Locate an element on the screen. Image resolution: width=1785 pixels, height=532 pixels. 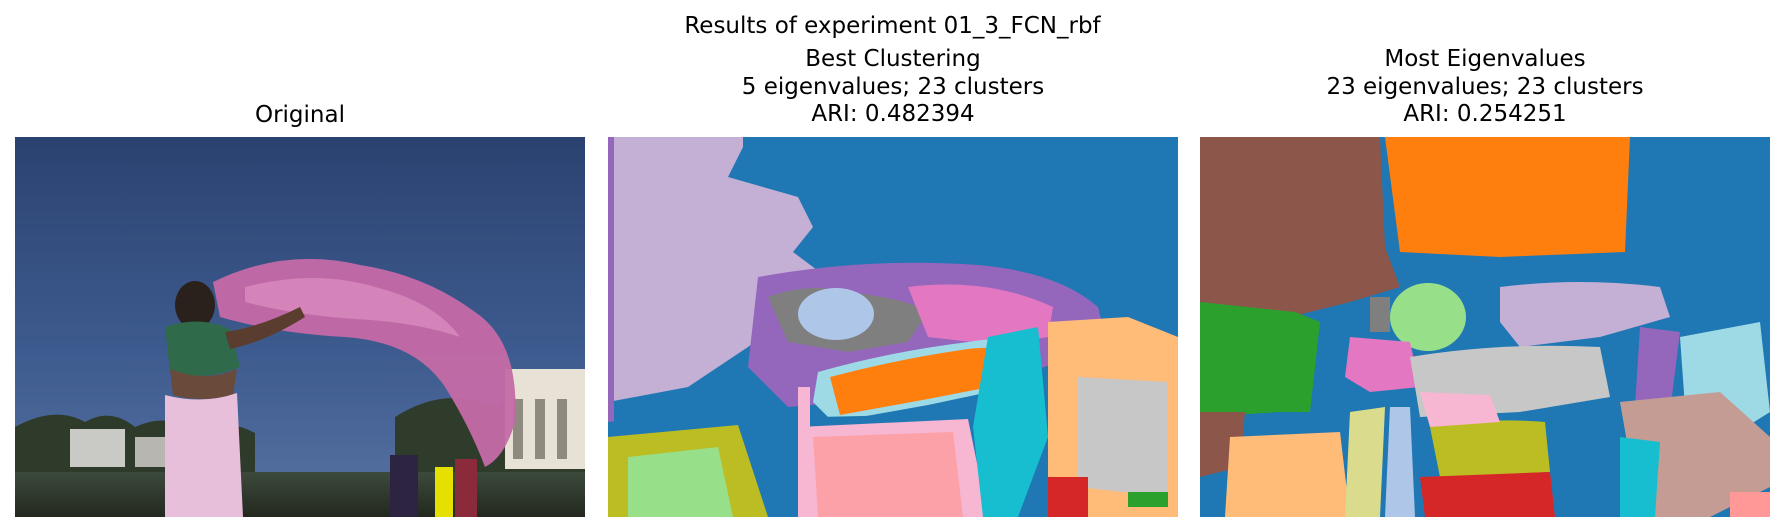
water is located at coordinates (300, 494).